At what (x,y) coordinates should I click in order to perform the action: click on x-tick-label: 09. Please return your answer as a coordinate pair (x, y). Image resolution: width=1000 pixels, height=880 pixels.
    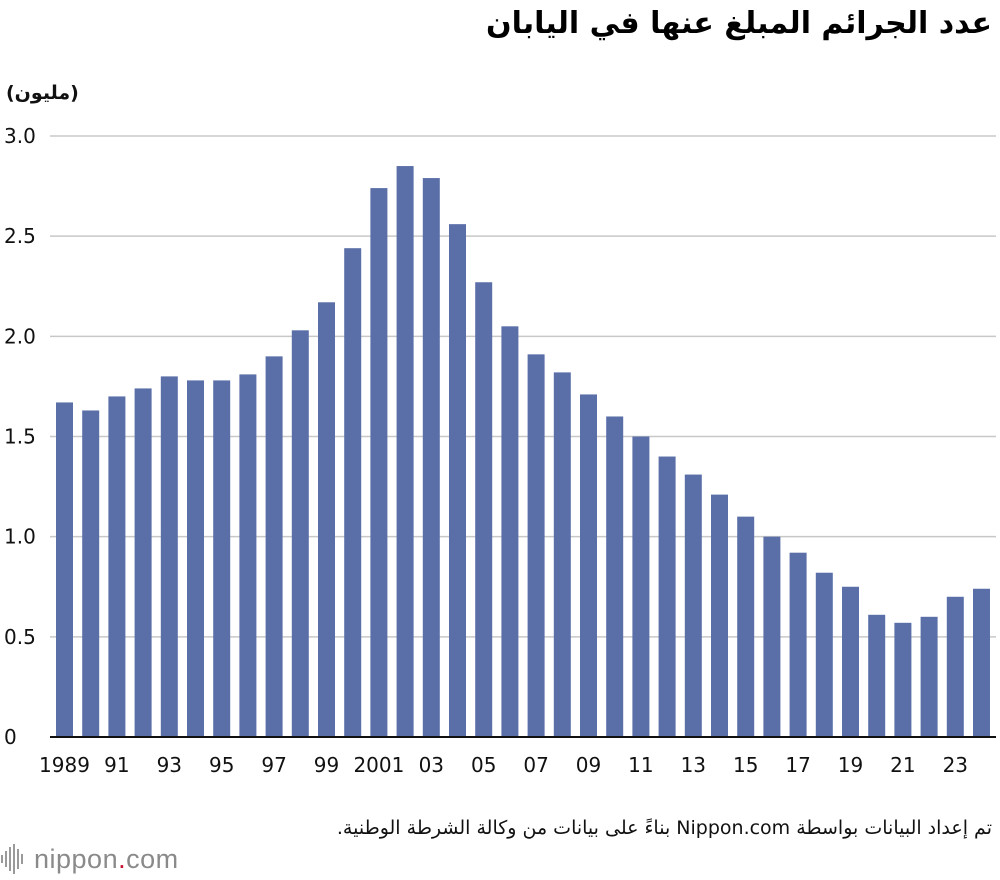
    Looking at the image, I should click on (588, 765).